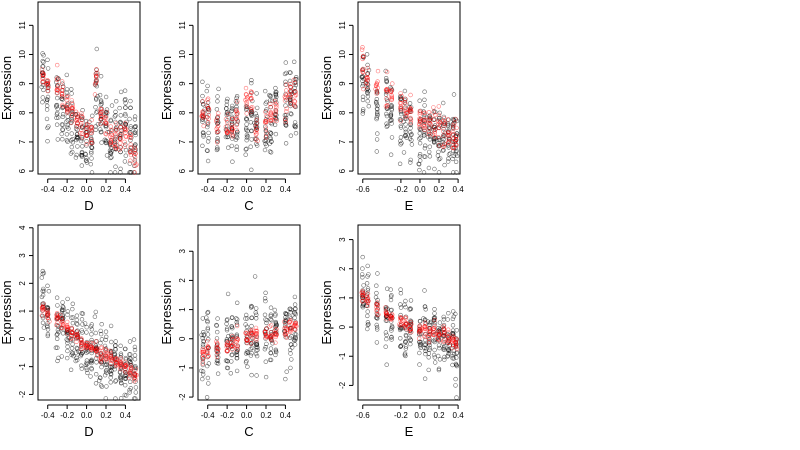  Describe the element at coordinates (182, 170) in the screenshot. I see `y-tick-label: 6` at that location.